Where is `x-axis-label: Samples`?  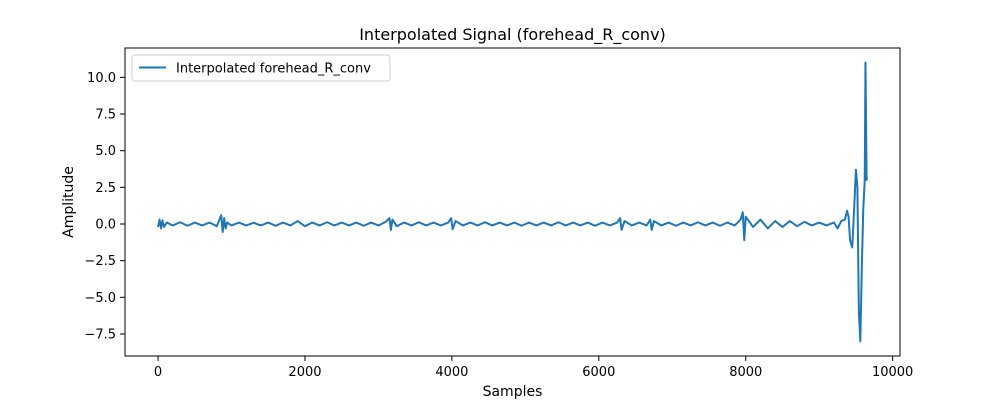
x-axis-label: Samples is located at coordinates (513, 392).